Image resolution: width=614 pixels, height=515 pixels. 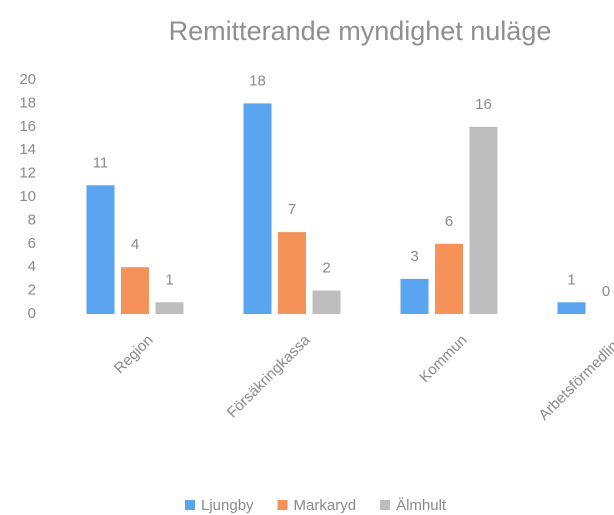 What do you see at coordinates (325, 505) in the screenshot?
I see `legend-label: Markaryd` at bounding box center [325, 505].